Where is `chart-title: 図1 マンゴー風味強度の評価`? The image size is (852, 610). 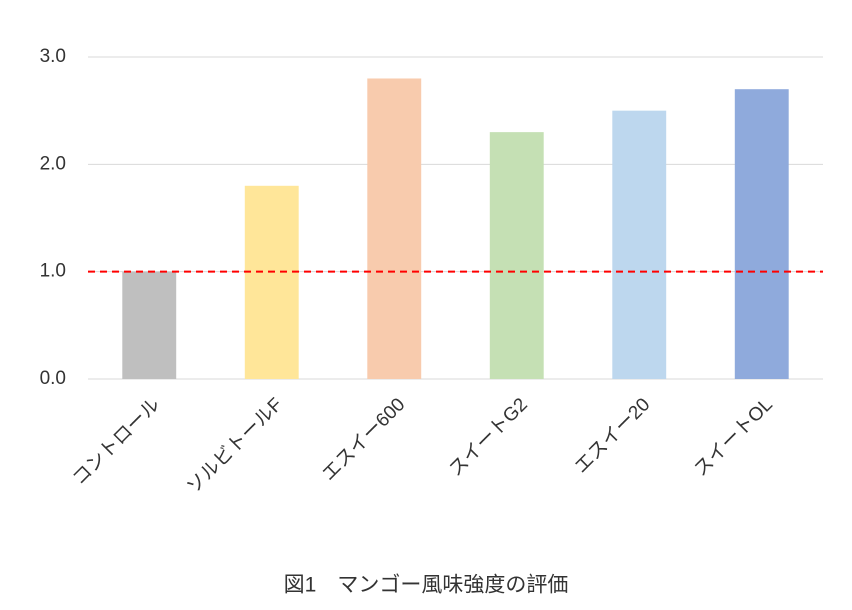
chart-title: 図1 マンゴー風味強度の評価 is located at coordinates (426, 585).